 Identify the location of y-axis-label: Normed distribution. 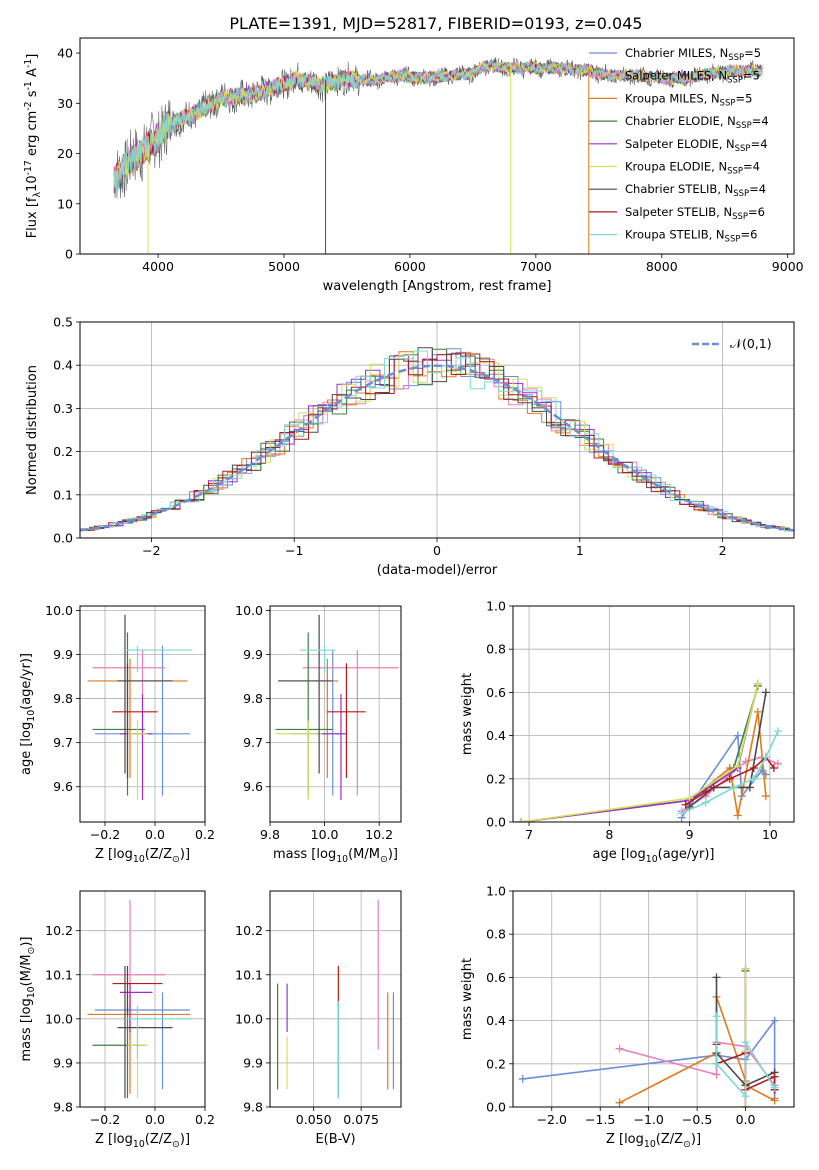
(32, 430).